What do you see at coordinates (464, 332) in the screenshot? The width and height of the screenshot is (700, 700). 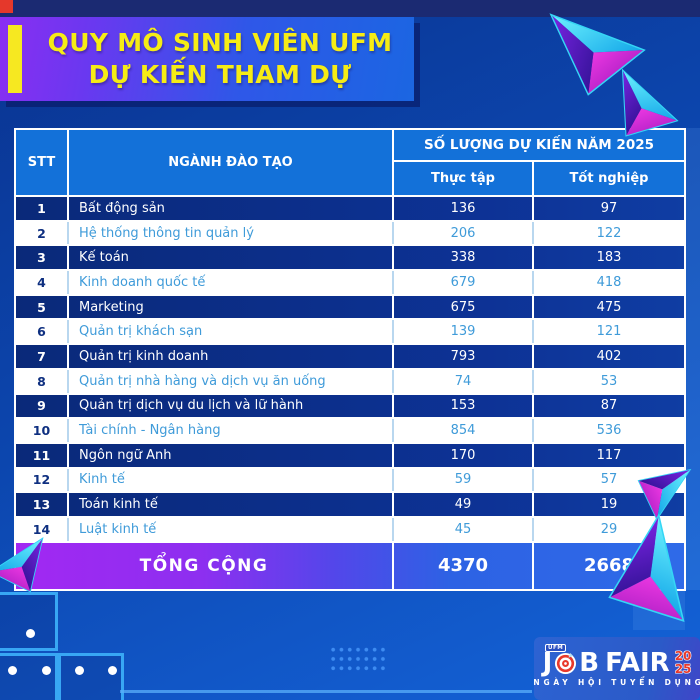 I see `row-internship-count: 139` at bounding box center [464, 332].